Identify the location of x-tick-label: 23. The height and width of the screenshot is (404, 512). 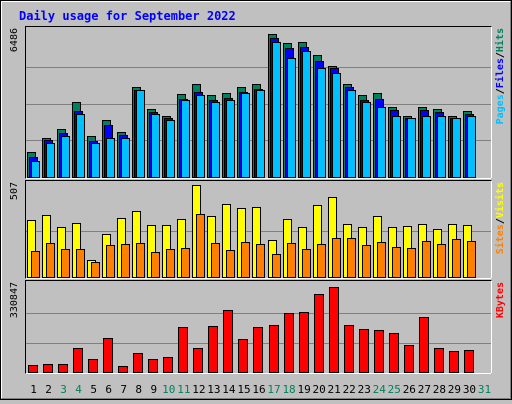
(364, 389).